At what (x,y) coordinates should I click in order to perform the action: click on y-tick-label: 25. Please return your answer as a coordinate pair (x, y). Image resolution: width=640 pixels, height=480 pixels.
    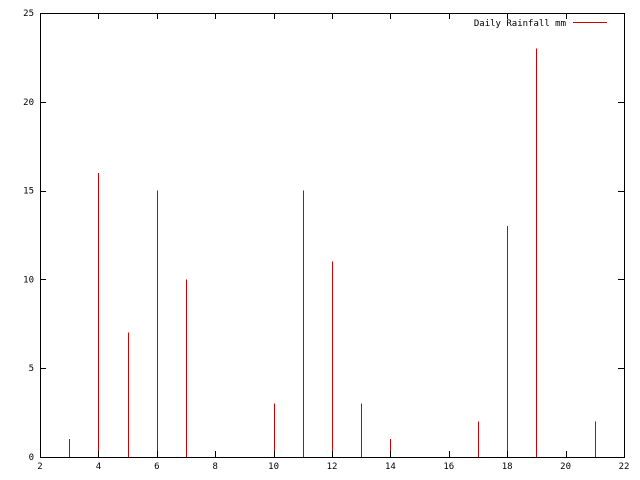
    Looking at the image, I should click on (28, 14).